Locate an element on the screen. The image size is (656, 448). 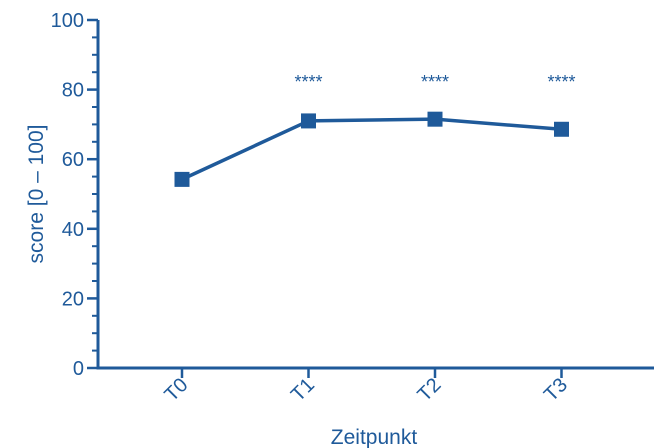
y-axis: 0 20 40 60 80 100 is located at coordinates (75, 195).